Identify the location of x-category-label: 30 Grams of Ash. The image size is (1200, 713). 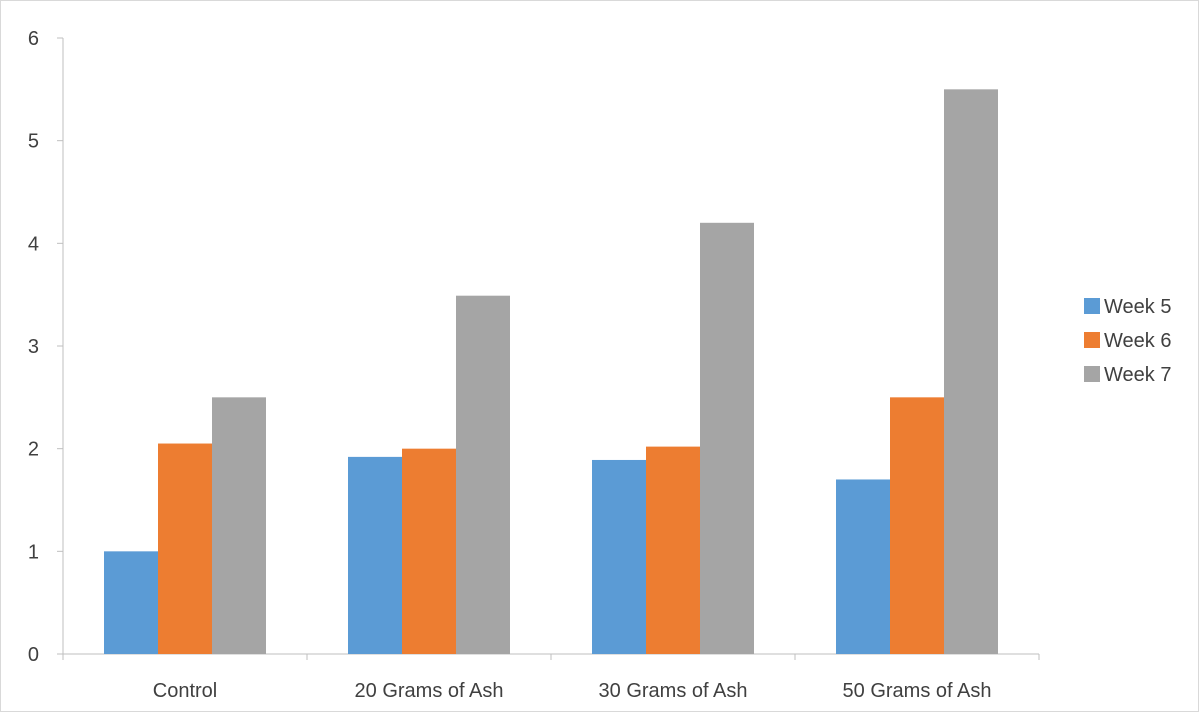
(673, 691).